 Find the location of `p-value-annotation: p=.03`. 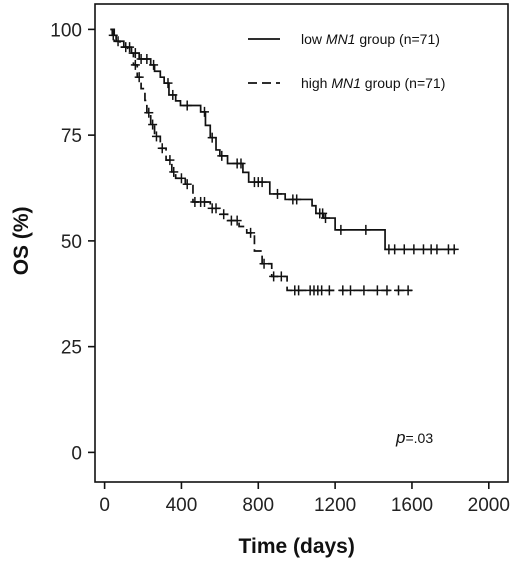

p-value-annotation: p=.03 is located at coordinates (414, 437).